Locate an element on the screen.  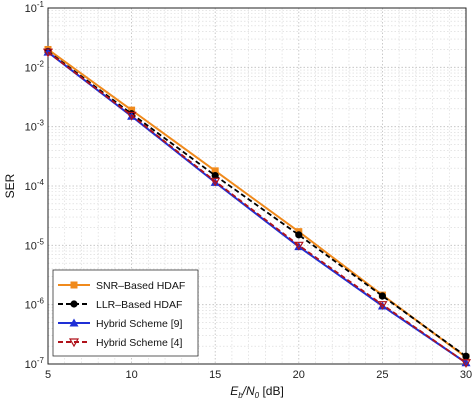
x-tick-label: 25 is located at coordinates (382, 375).